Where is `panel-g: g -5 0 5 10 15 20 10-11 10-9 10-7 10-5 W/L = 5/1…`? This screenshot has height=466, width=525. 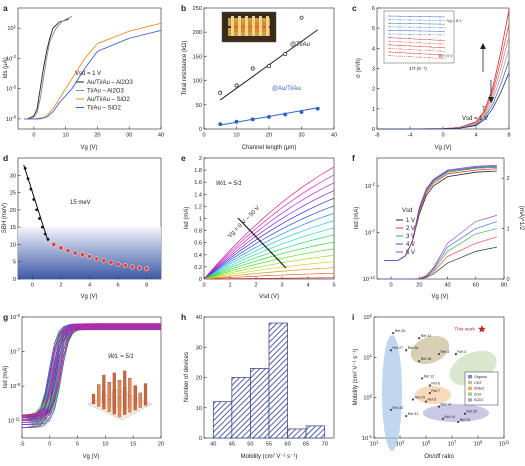 panel-g: g -5 0 5 10 15 20 10-11 10-9 10-7 10-5 W/L = 5/1… is located at coordinates (83, 386).